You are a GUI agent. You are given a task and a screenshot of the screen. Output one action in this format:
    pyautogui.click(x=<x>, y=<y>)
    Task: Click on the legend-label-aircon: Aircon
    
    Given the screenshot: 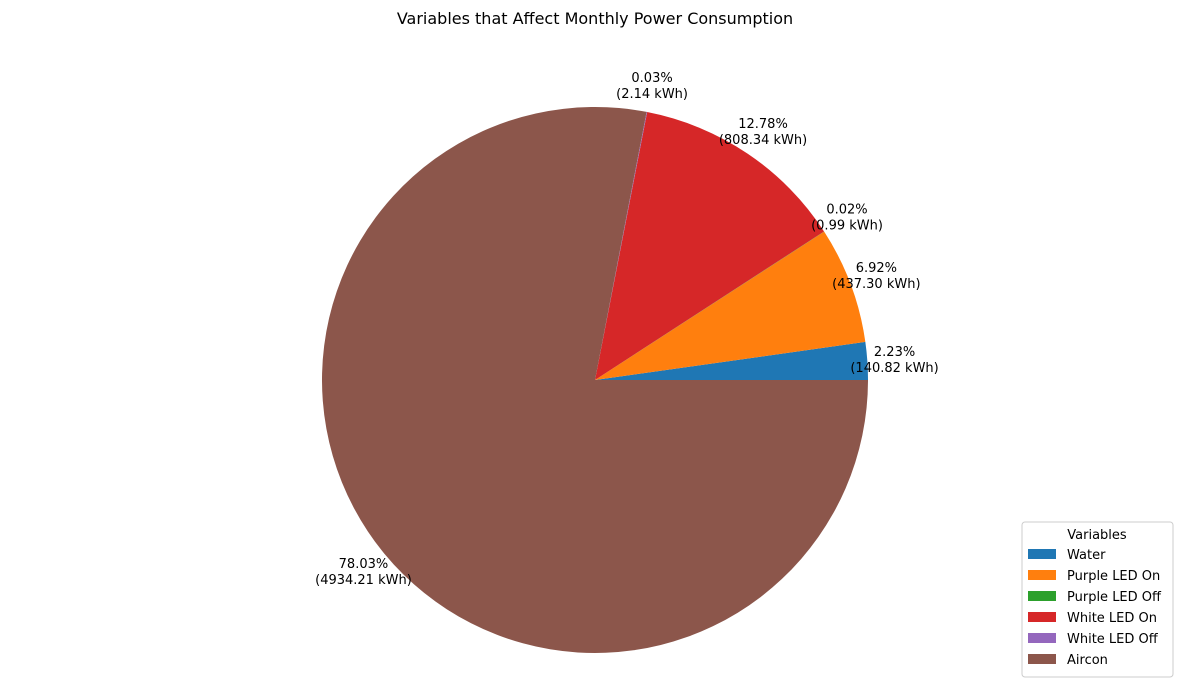 What is the action you would take?
    pyautogui.click(x=1087, y=660)
    